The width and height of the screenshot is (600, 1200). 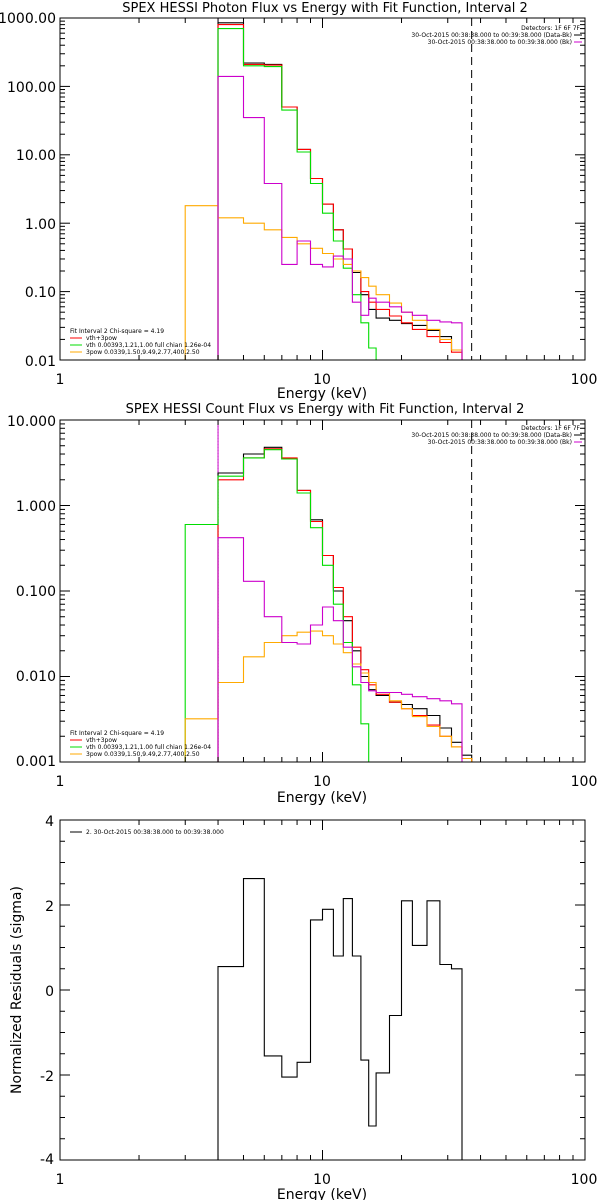 I want to click on panel2-ytick-0.001: 0.001, so click(x=36, y=762).